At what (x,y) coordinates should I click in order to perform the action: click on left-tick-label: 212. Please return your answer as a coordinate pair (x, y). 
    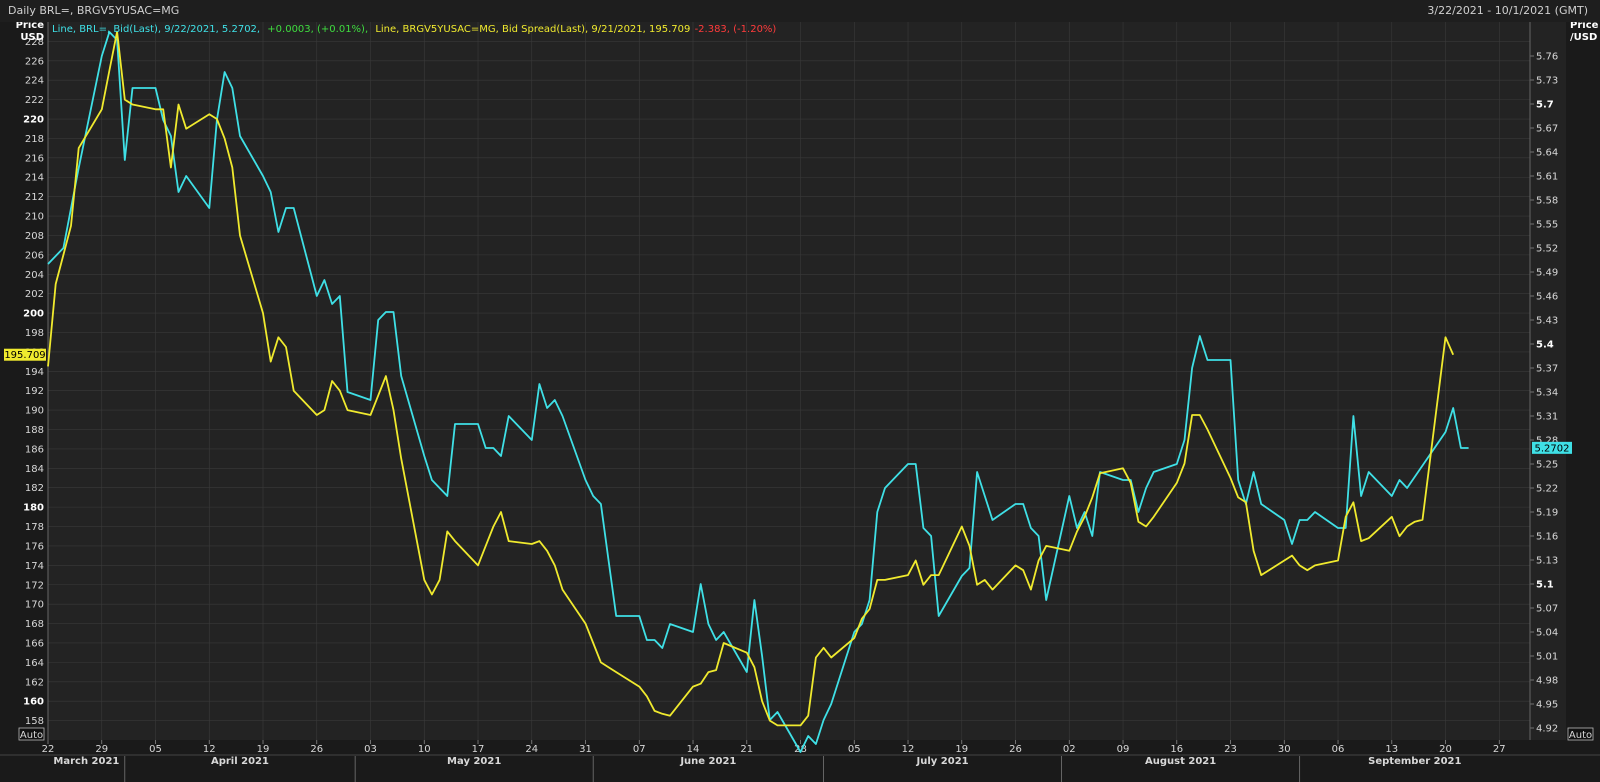
    Looking at the image, I should click on (34, 197).